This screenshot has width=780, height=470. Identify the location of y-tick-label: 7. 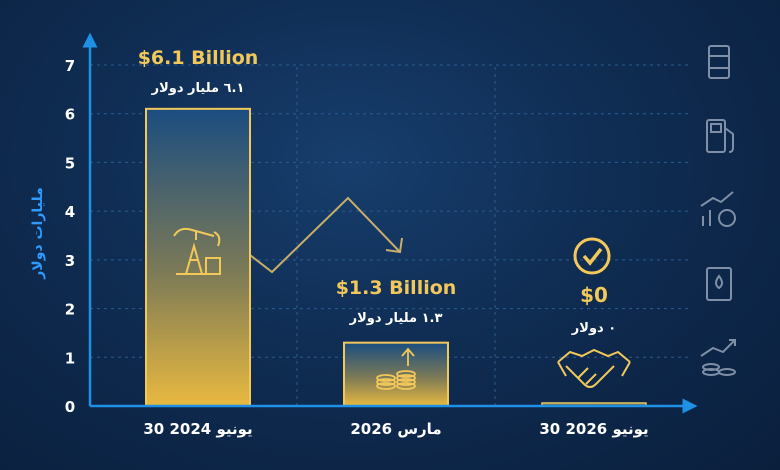
(70, 66).